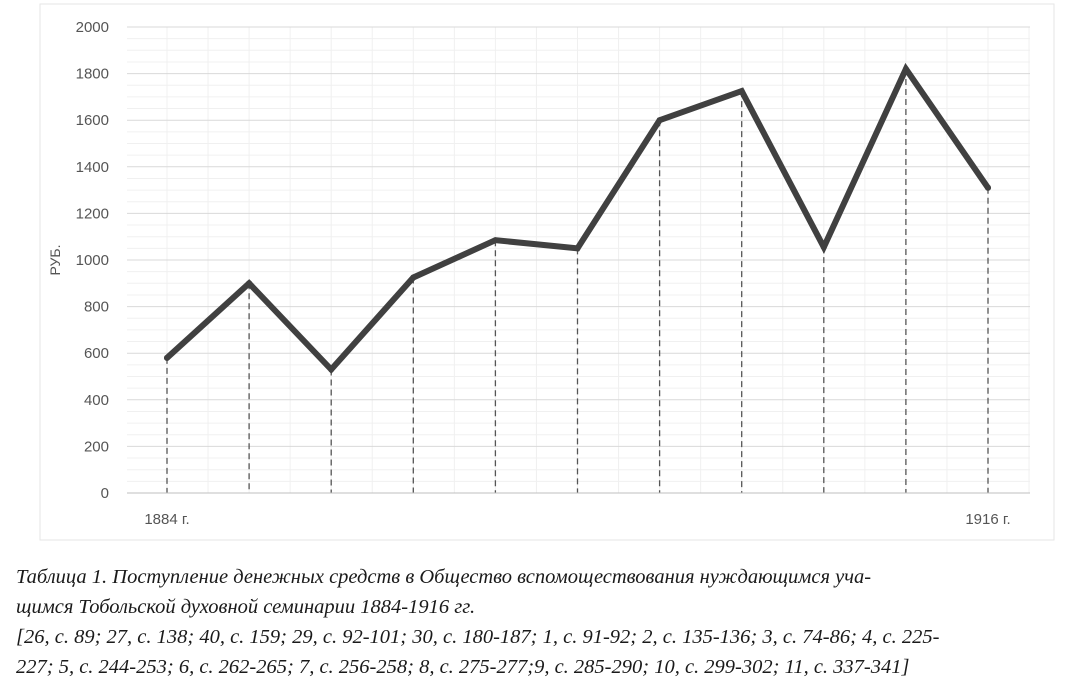 This screenshot has height=689, width=1078. I want to click on y-tick-label: 1400, so click(92, 167).